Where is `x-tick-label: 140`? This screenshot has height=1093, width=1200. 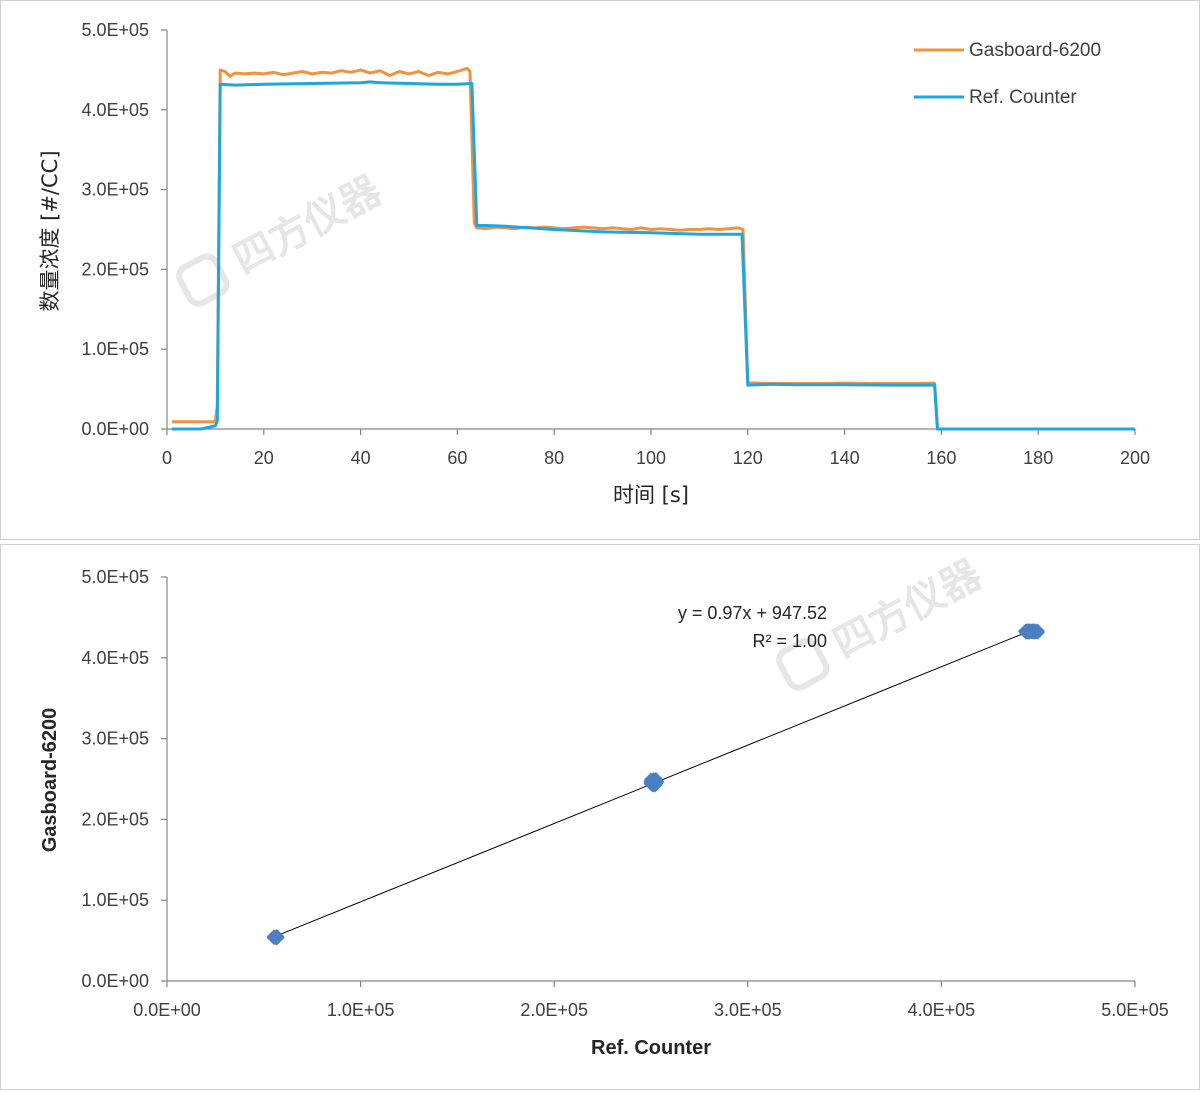
x-tick-label: 140 is located at coordinates (845, 458).